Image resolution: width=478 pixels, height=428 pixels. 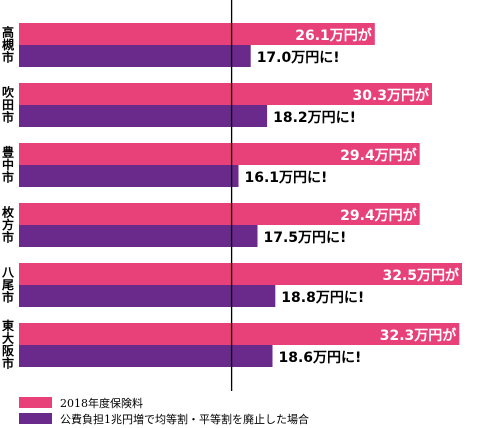 I want to click on data-label-suita-series-0: 30.3万円が, so click(x=391, y=95).